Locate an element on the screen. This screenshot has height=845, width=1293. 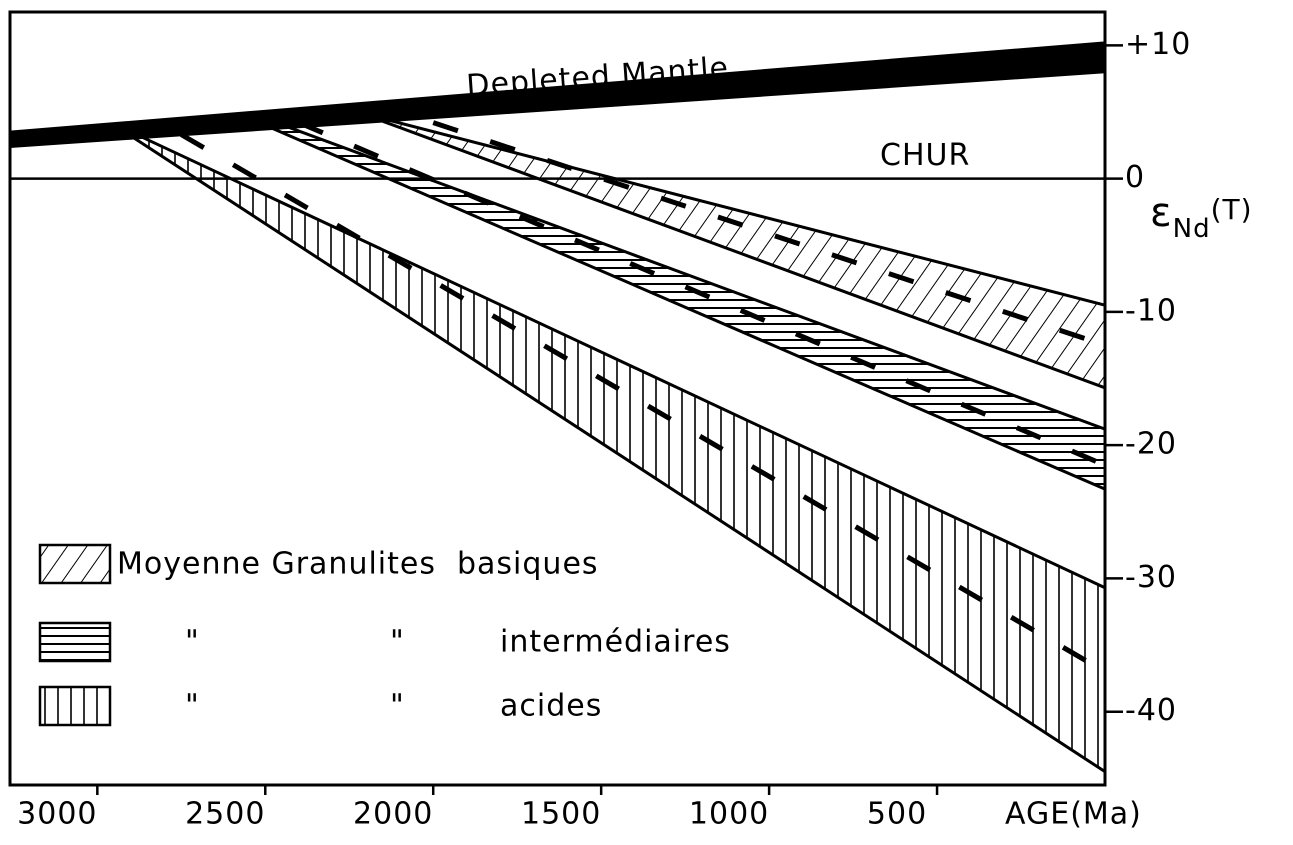
x-tick-label: 500 is located at coordinates (897, 814).